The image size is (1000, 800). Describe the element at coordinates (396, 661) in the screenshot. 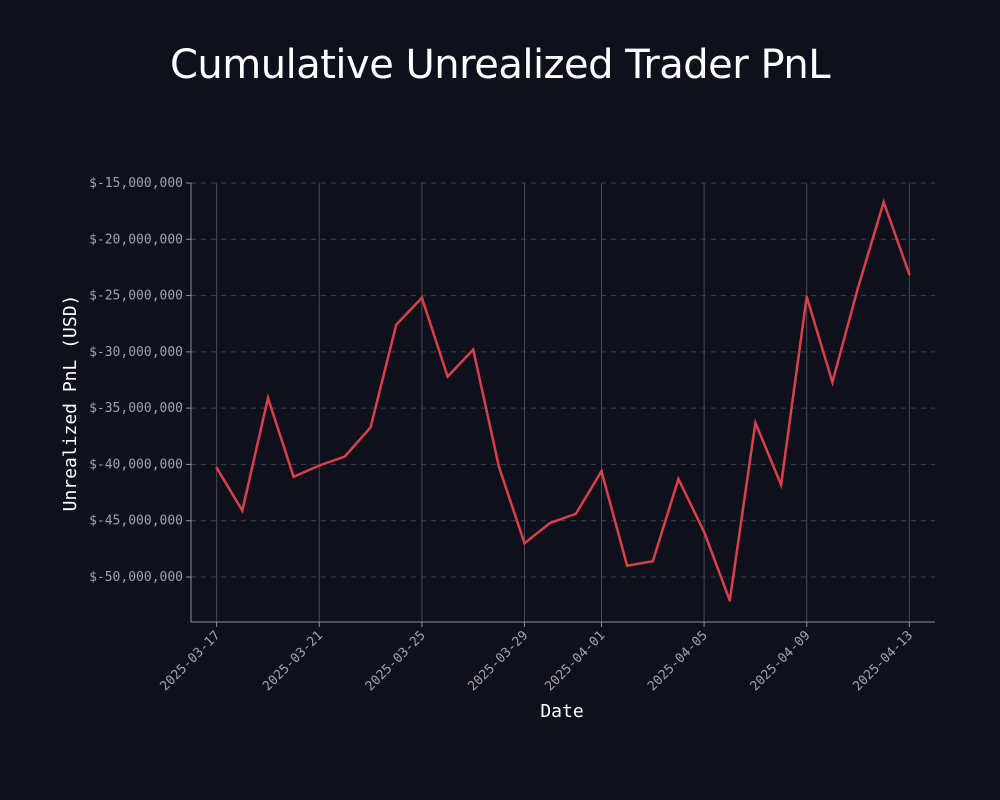

I see `x-tick-label: 2025-03-25` at that location.